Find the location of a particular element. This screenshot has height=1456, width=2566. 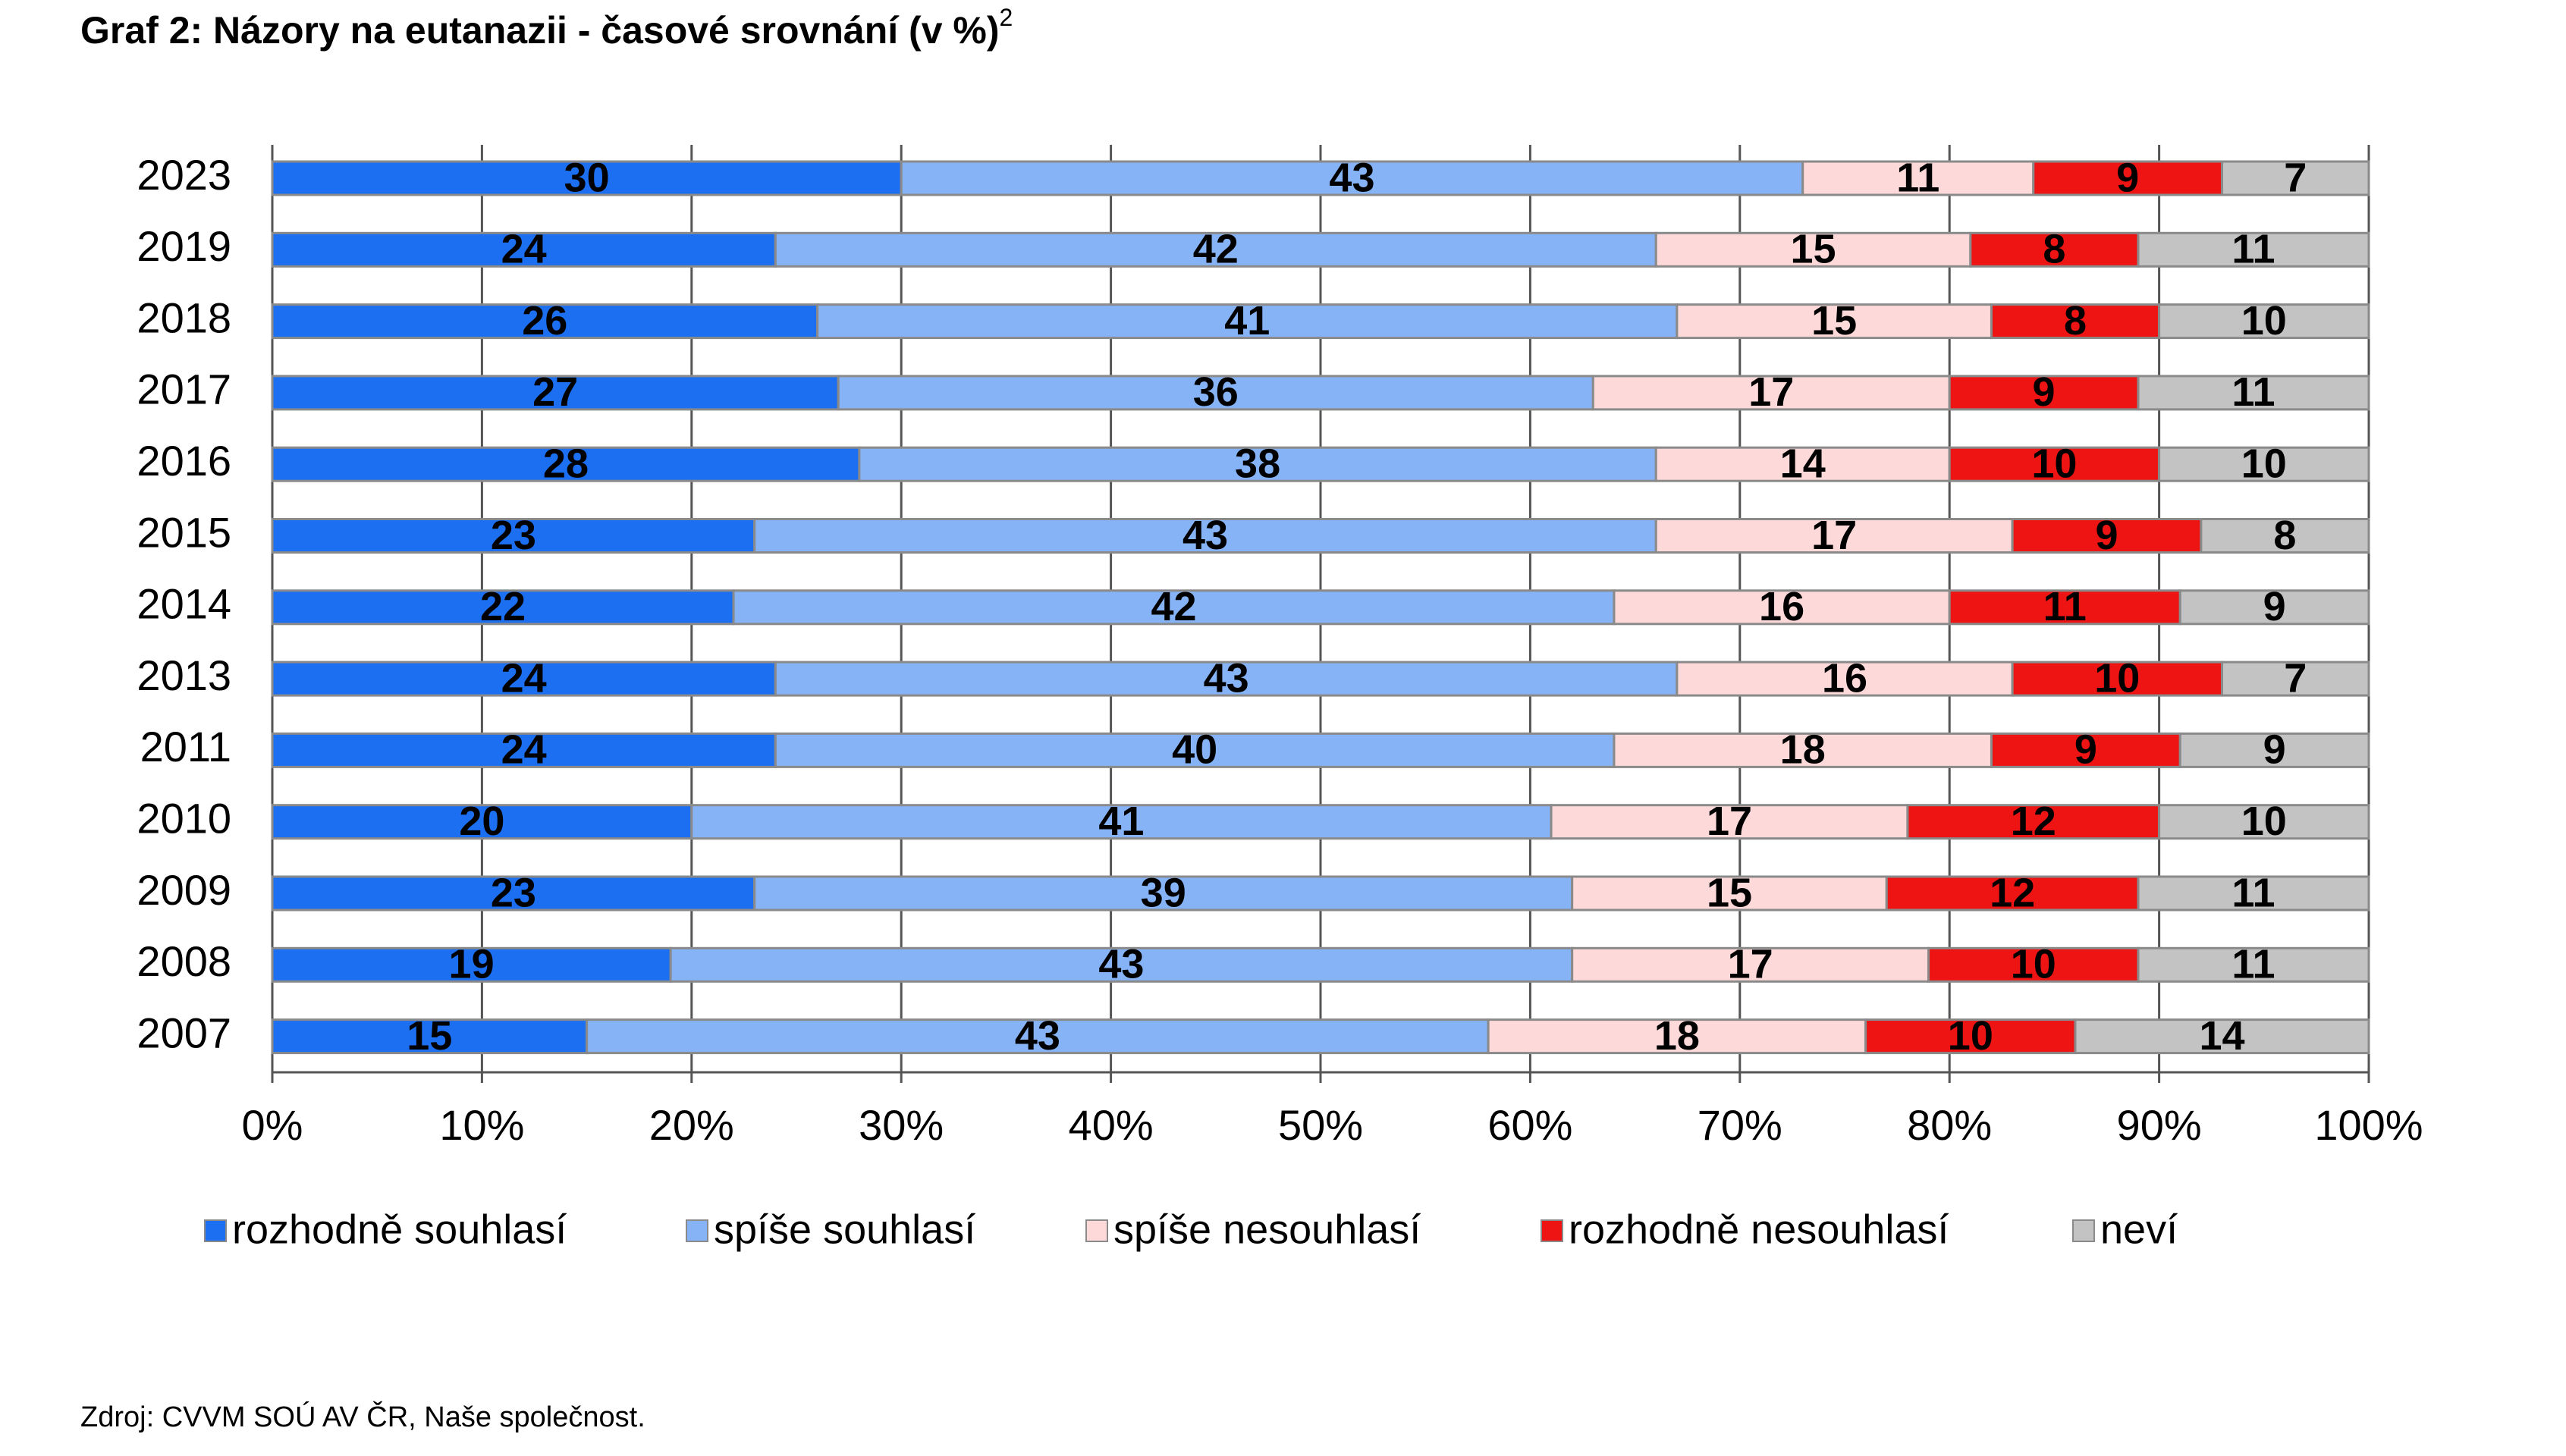

legend-label: spíše nesouhlasí is located at coordinates (1267, 1229).